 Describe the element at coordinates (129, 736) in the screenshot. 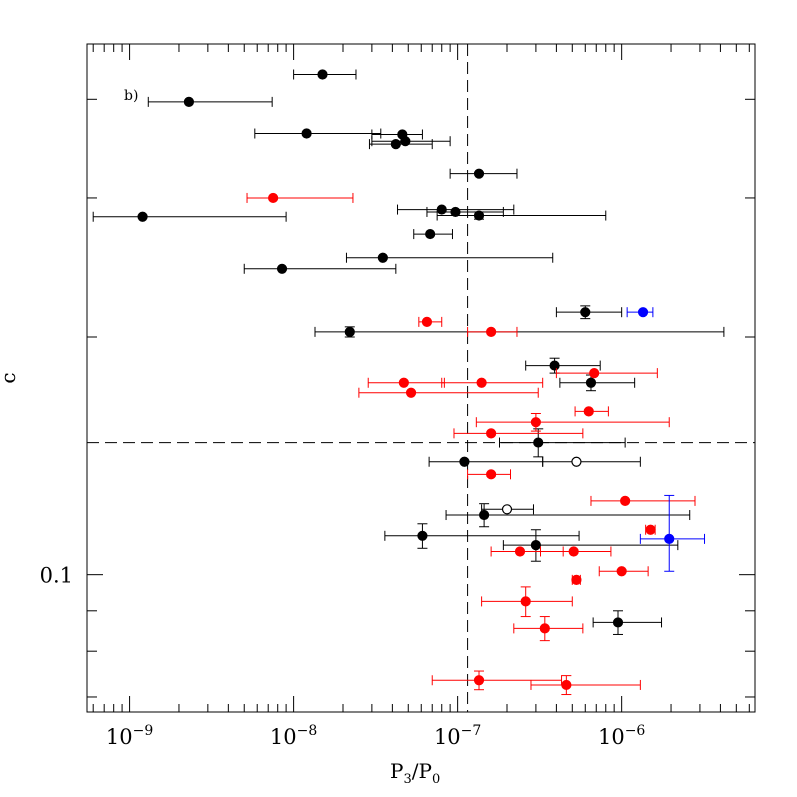

I see `x-tick-label: 10⁻⁹` at that location.